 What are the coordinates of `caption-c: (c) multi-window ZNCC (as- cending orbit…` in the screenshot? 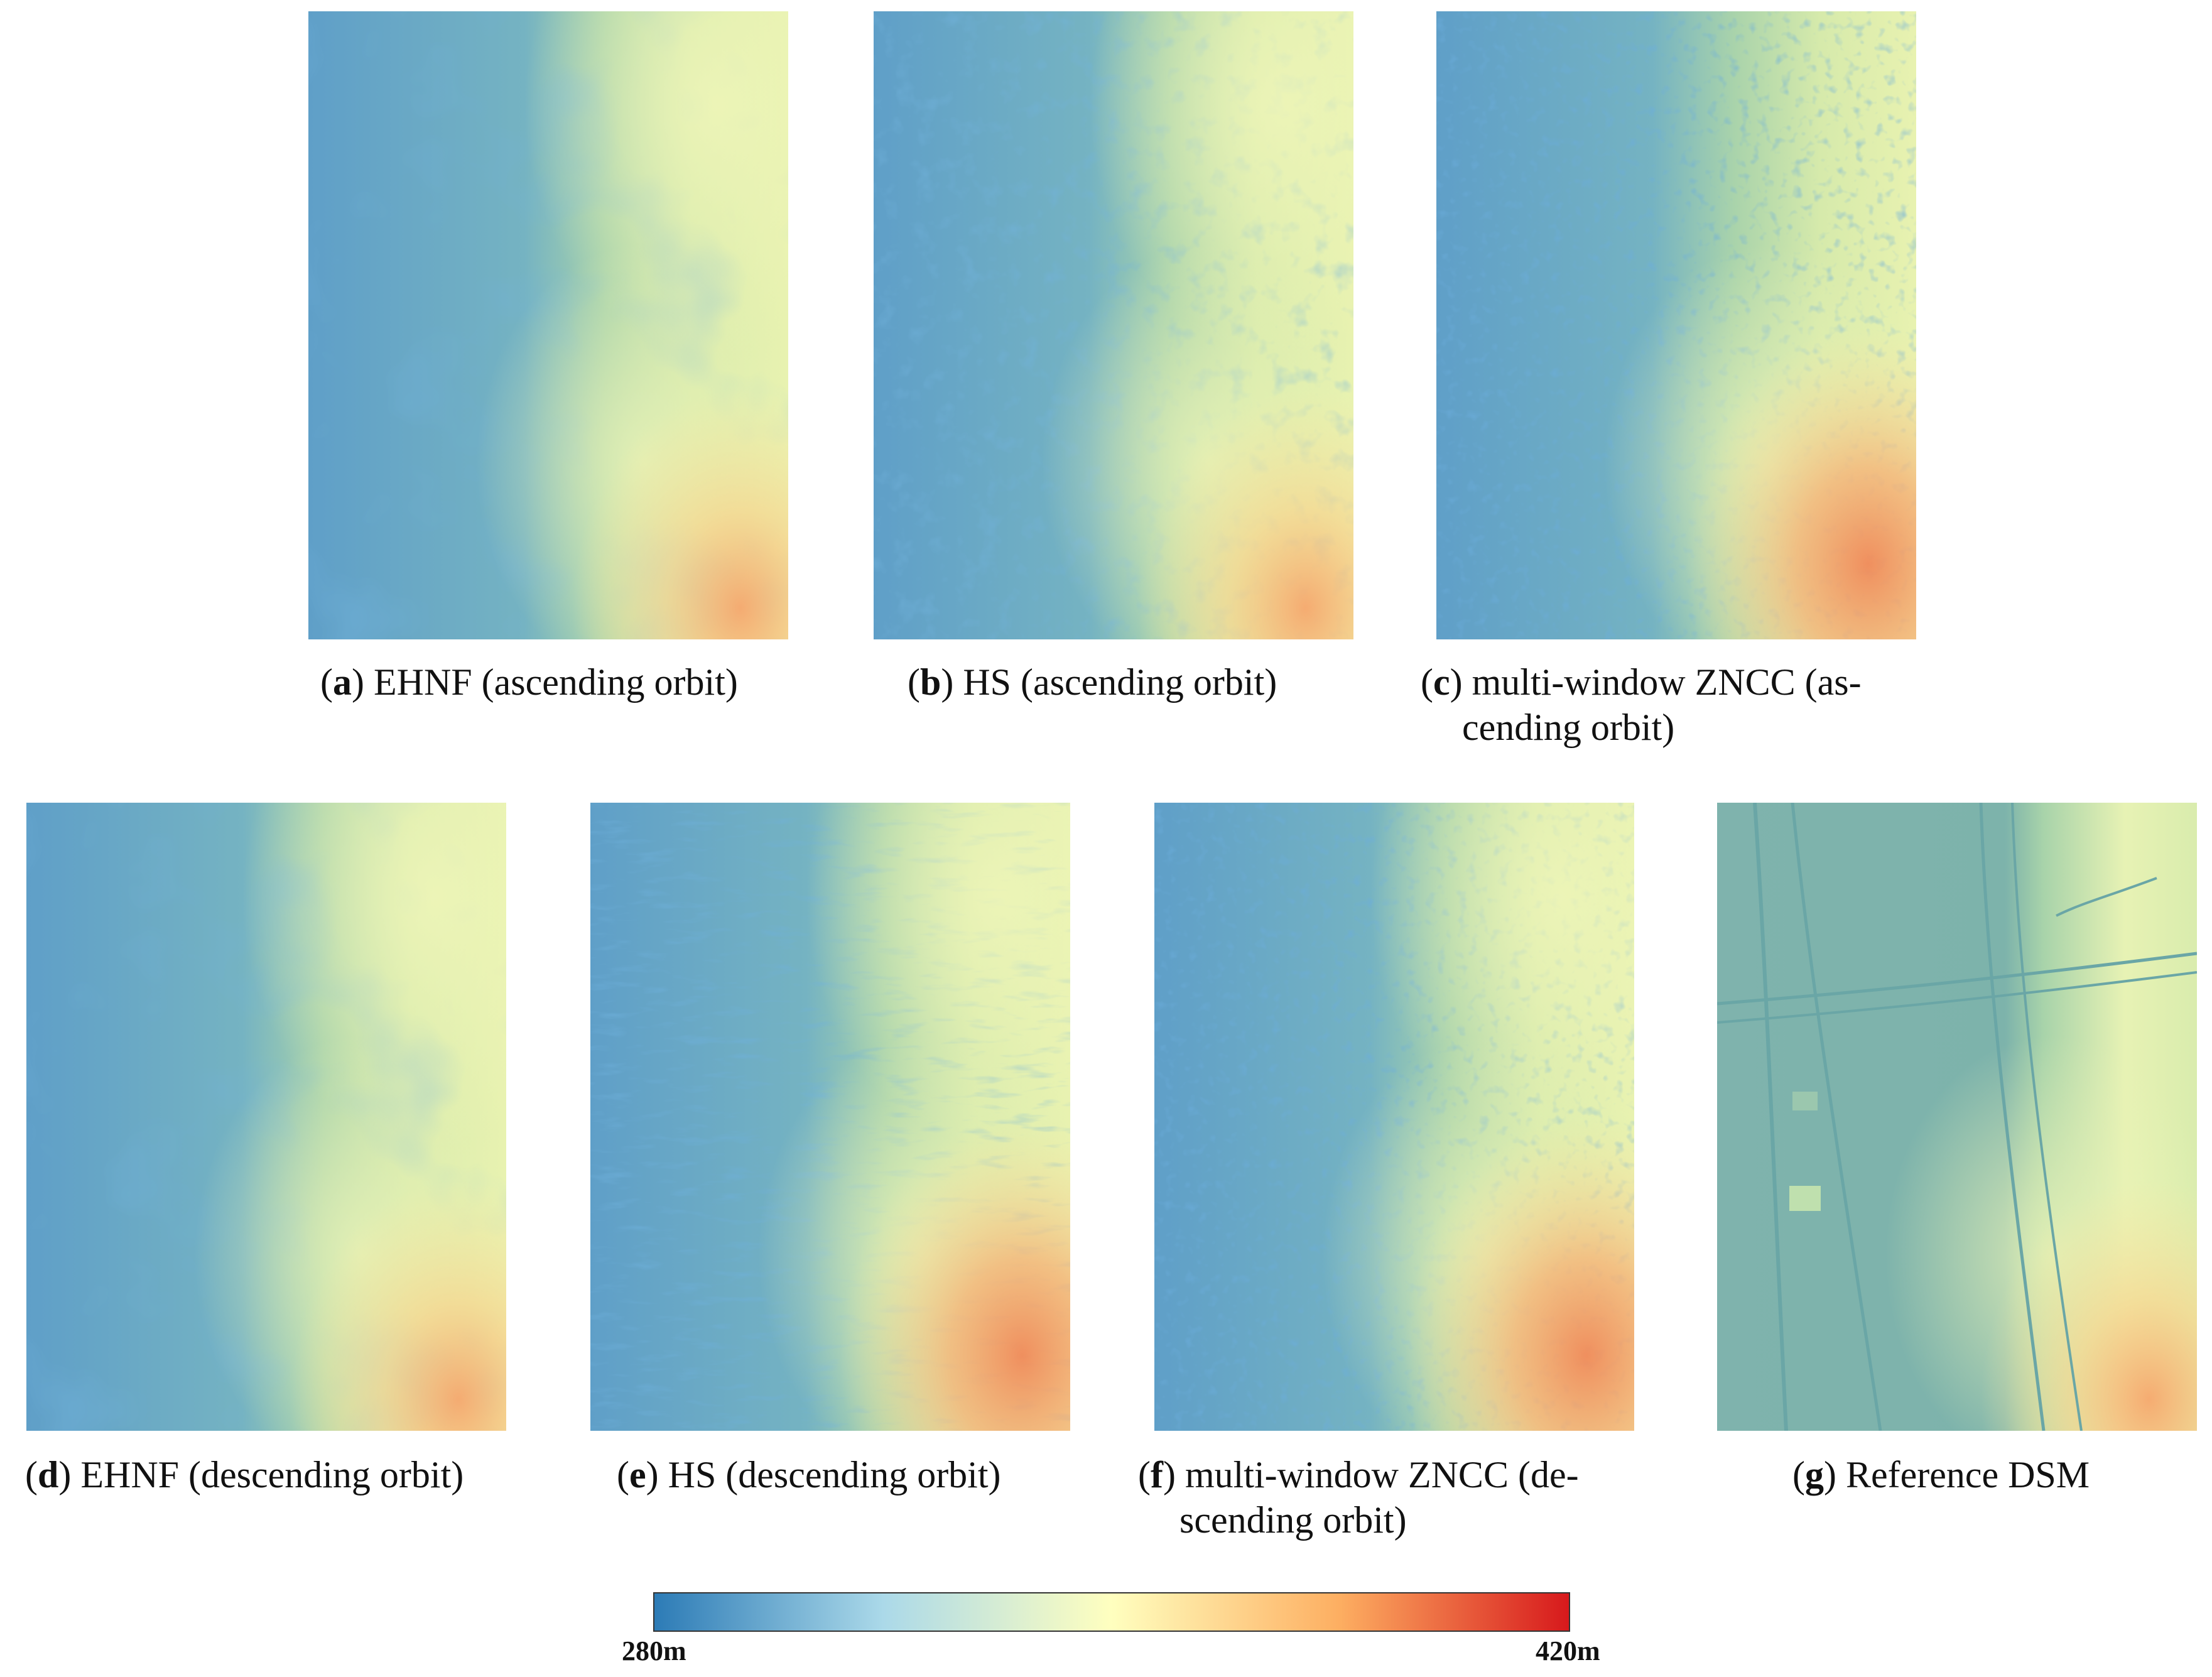 It's located at (1642, 705).